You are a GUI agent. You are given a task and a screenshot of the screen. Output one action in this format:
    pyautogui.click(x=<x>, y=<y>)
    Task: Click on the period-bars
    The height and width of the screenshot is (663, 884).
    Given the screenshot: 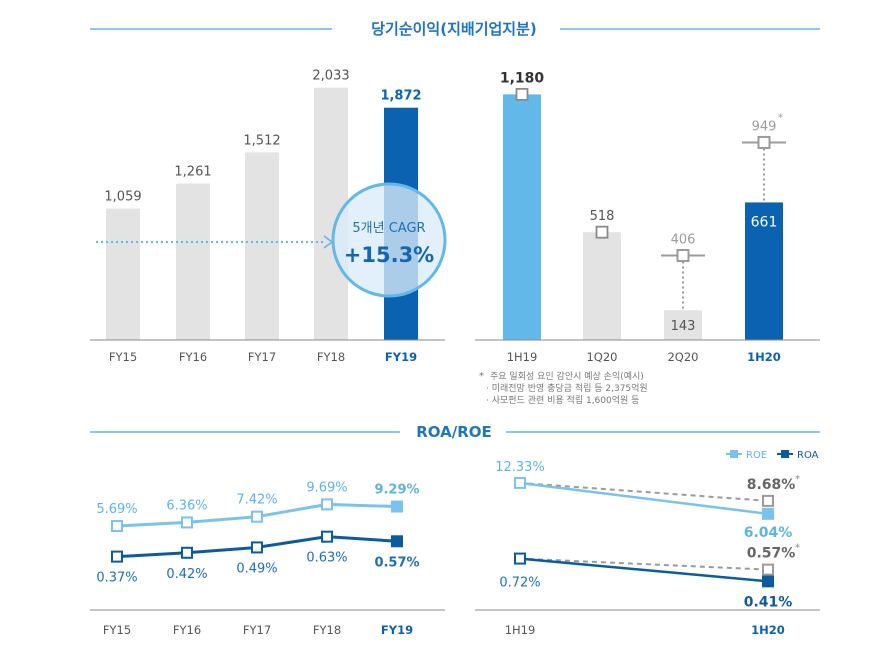 What is the action you would take?
    pyautogui.click(x=643, y=213)
    